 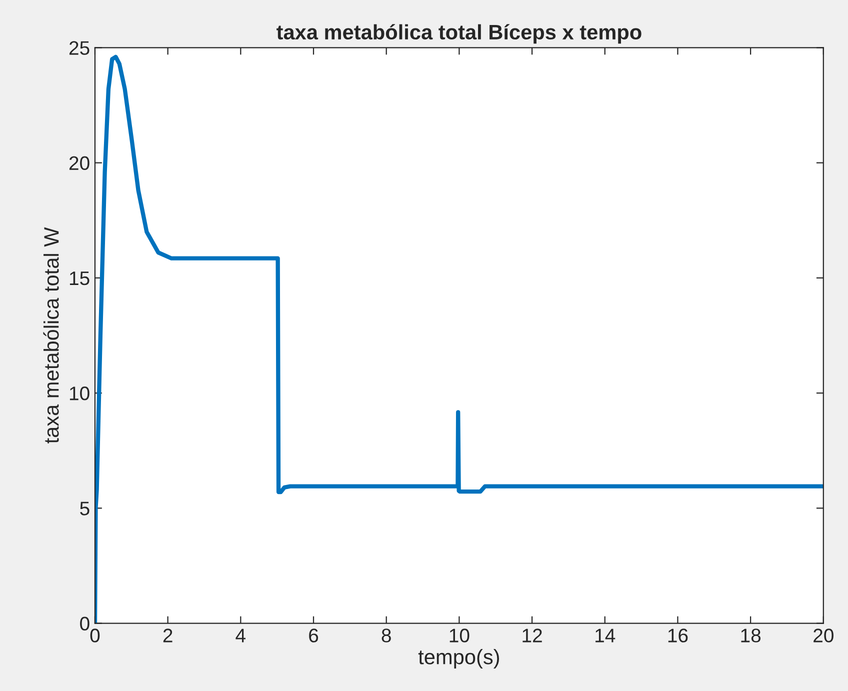 What do you see at coordinates (167, 635) in the screenshot?
I see `x-tick-label: 2` at bounding box center [167, 635].